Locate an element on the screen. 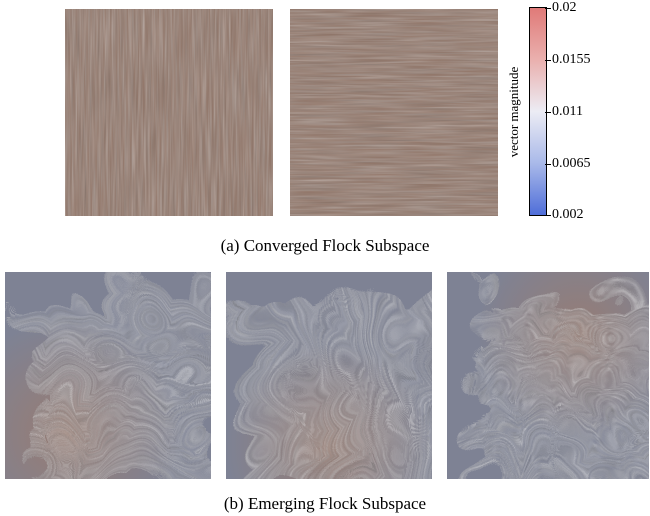 The image size is (650, 516). colorbar-label: vector magnitude is located at coordinates (513, 112).